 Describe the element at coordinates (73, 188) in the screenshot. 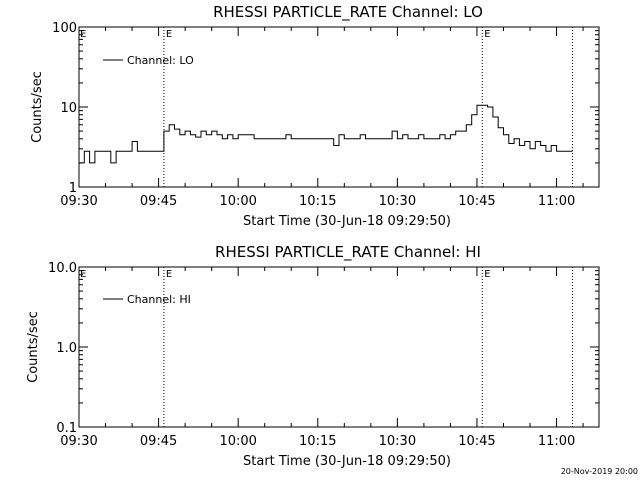

I see `y-tick-label: 1` at that location.